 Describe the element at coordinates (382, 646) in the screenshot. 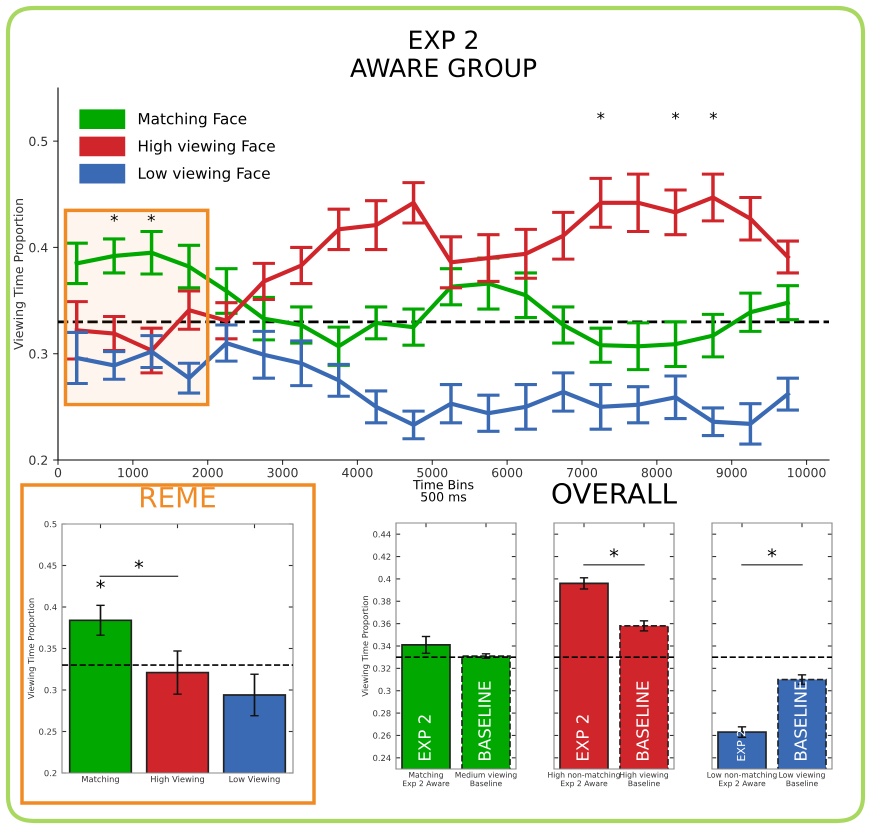

I see `y-tick-label: 0.34` at that location.